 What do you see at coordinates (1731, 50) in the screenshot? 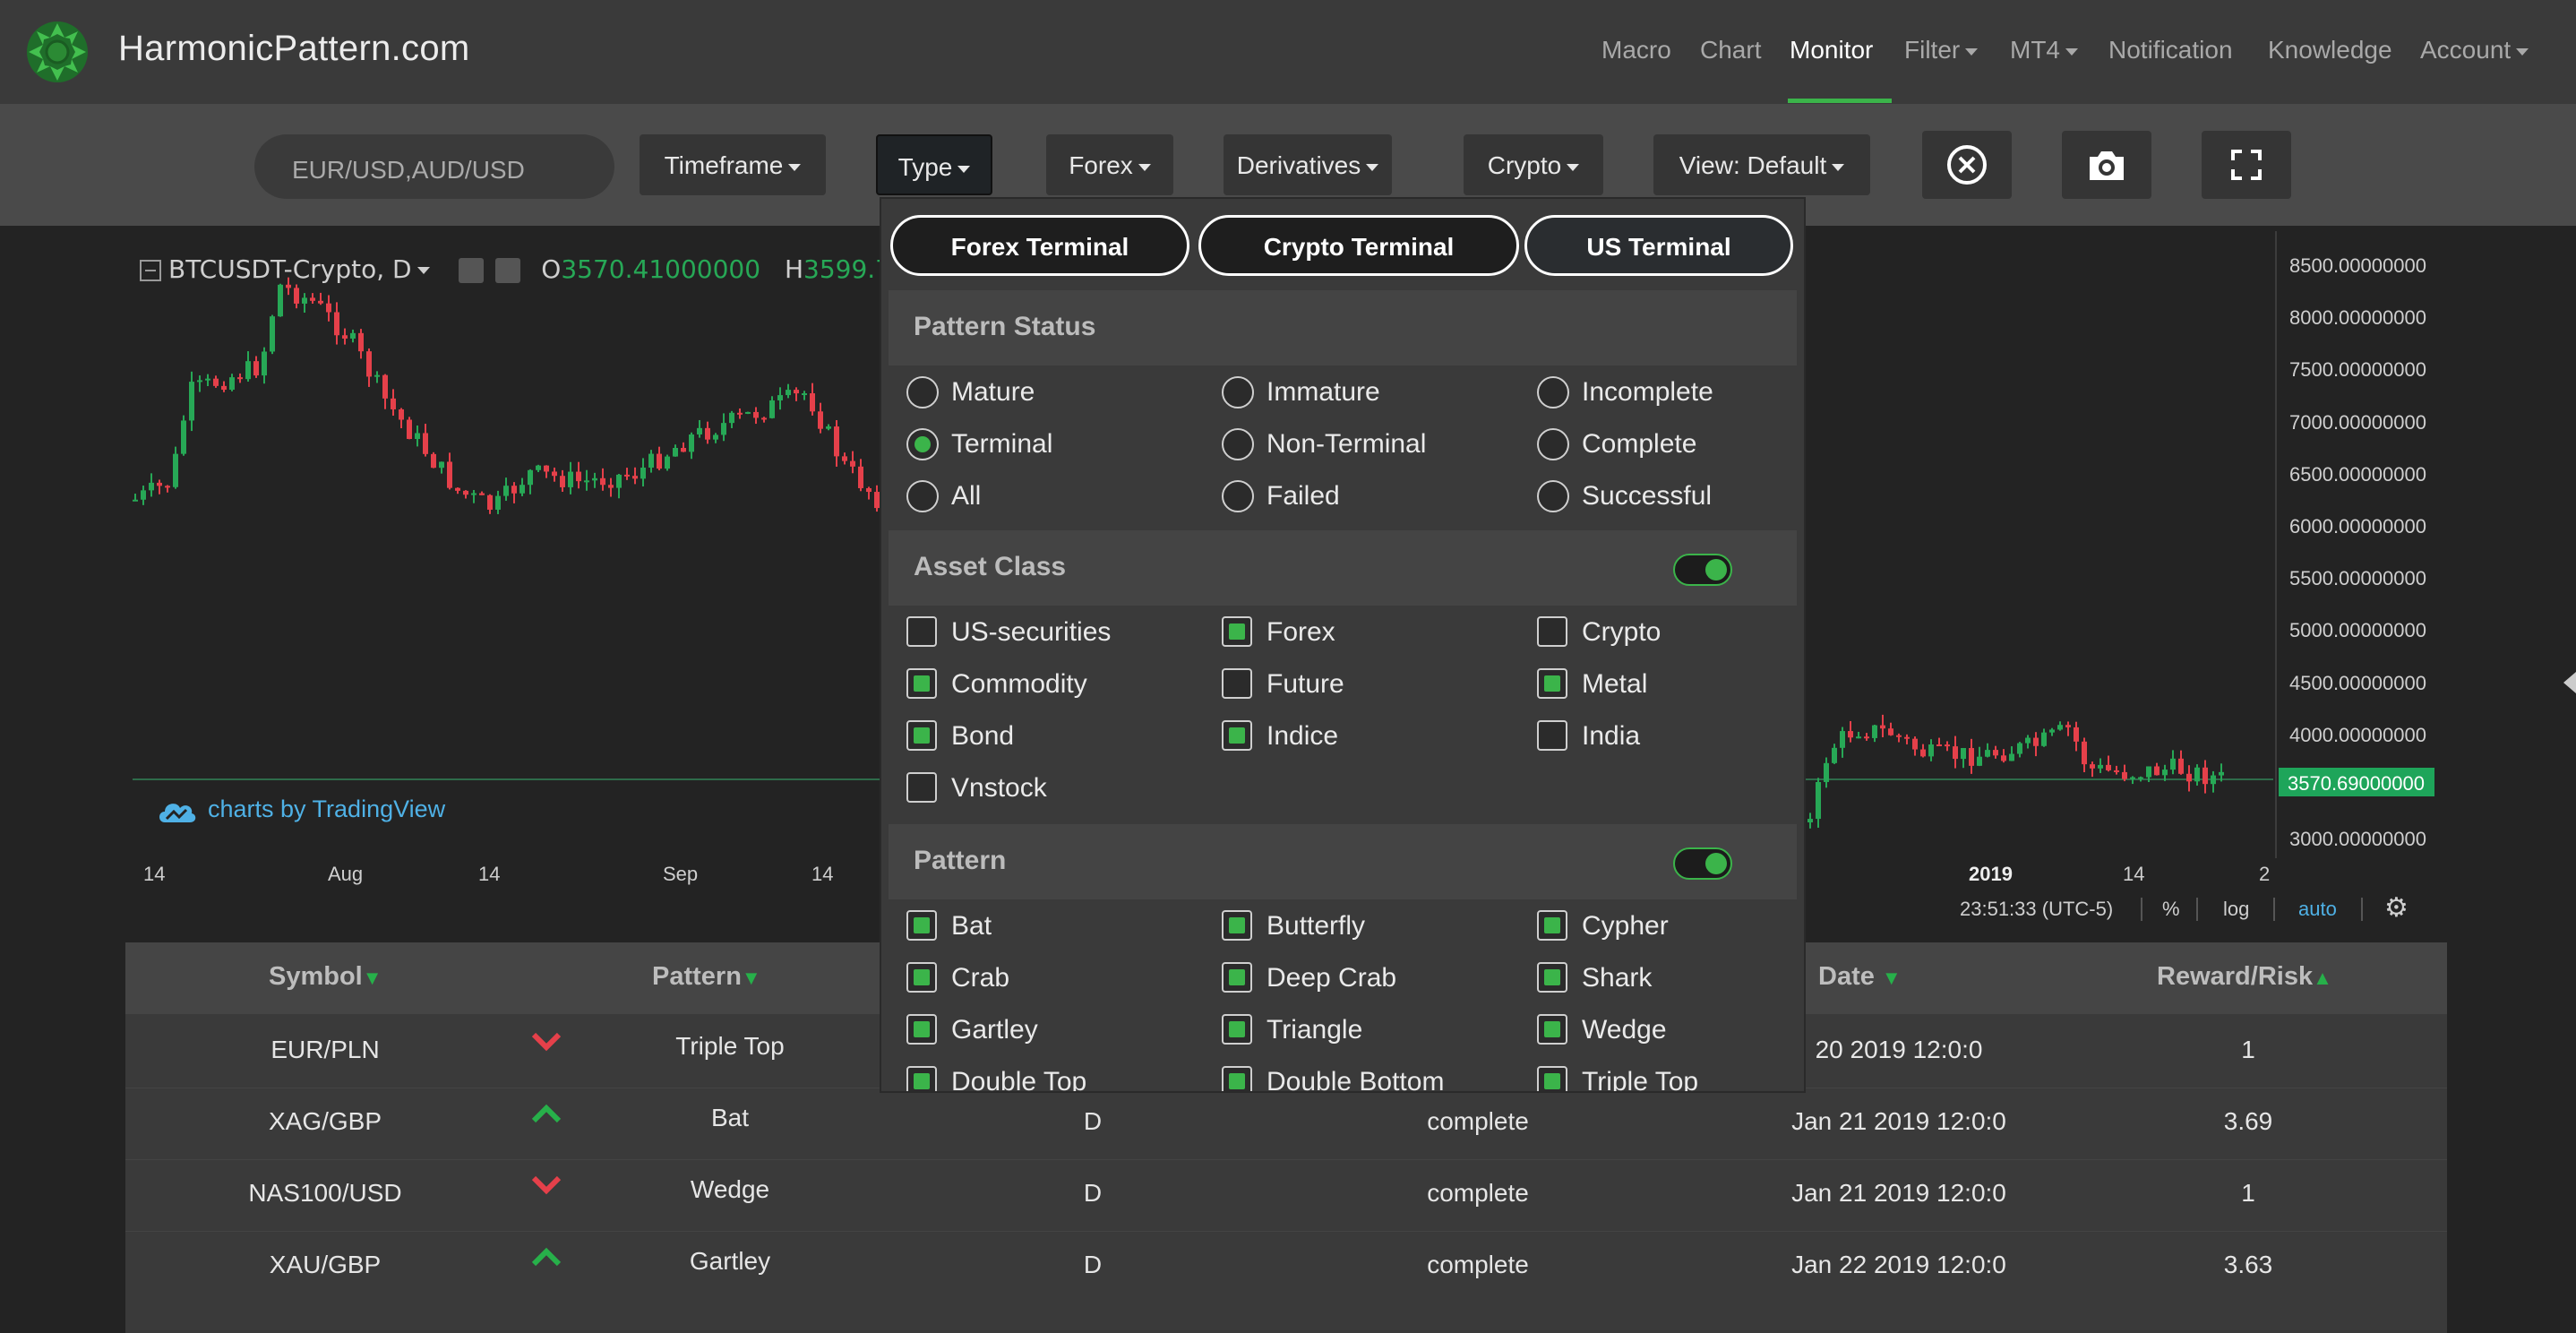
I see `nav-item-chart: Chart` at bounding box center [1731, 50].